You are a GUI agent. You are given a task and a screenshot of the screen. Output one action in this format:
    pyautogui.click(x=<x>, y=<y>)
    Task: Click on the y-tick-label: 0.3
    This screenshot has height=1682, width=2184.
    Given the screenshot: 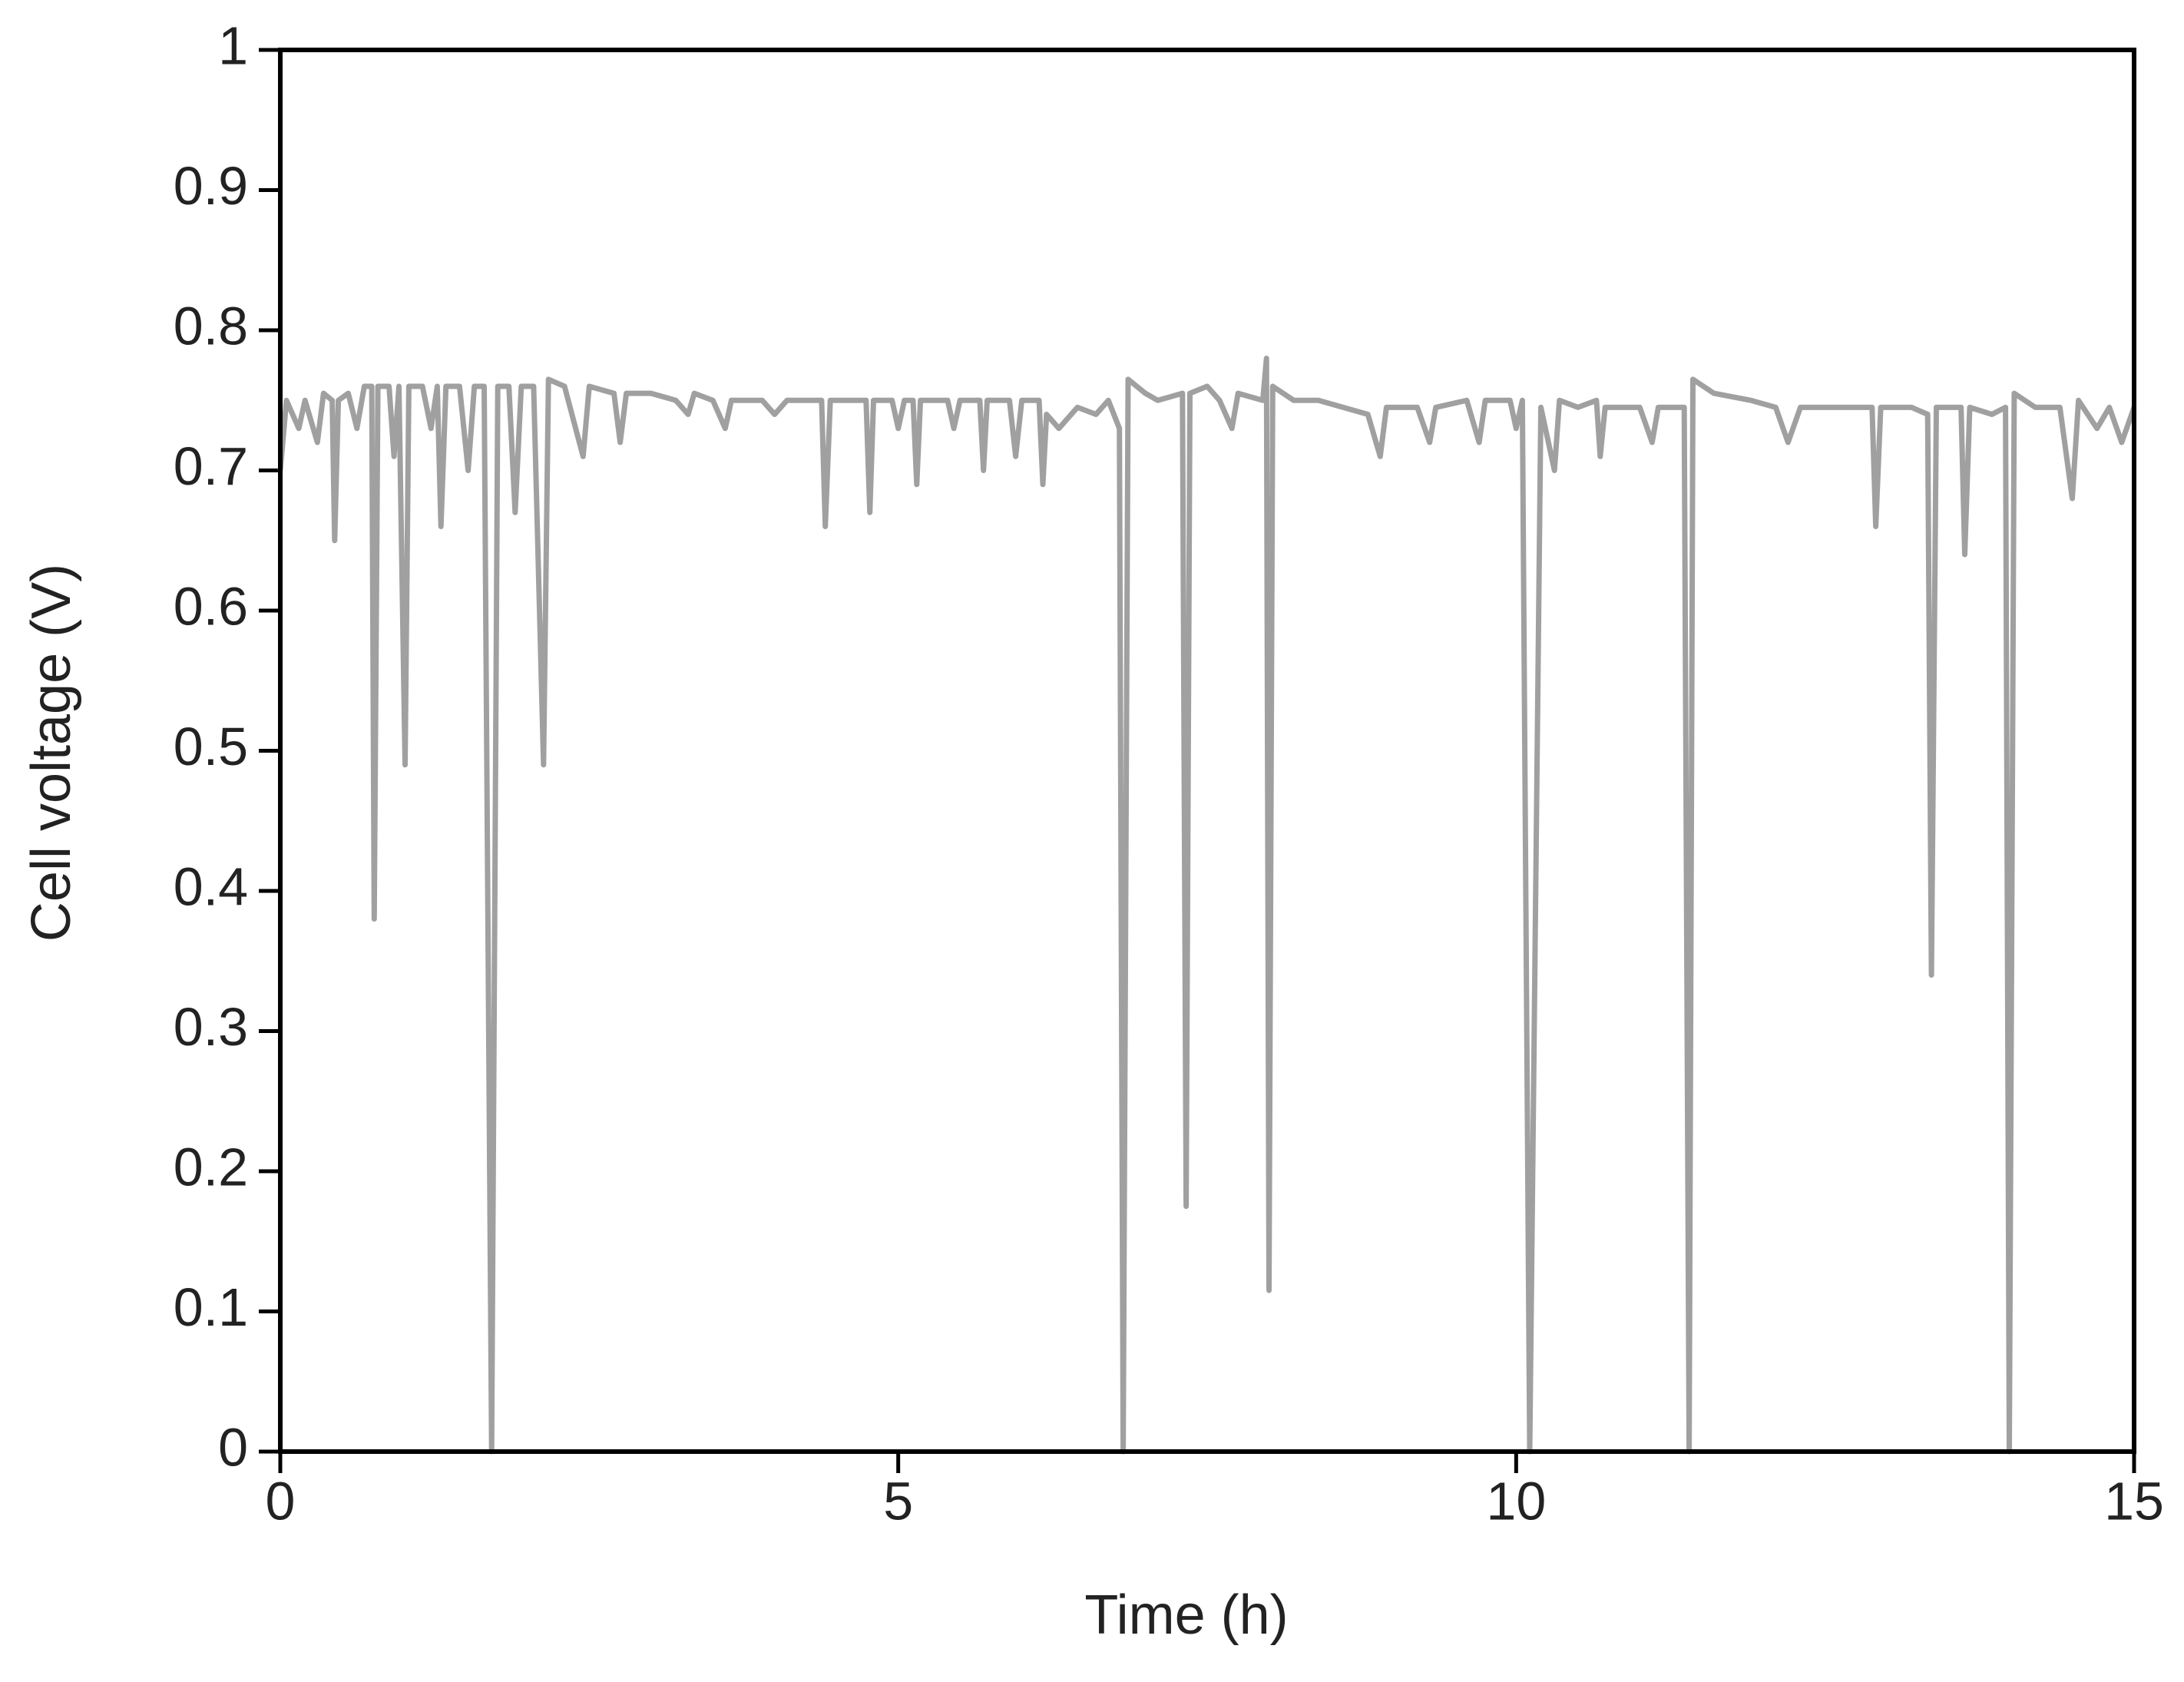 What is the action you would take?
    pyautogui.click(x=211, y=1027)
    